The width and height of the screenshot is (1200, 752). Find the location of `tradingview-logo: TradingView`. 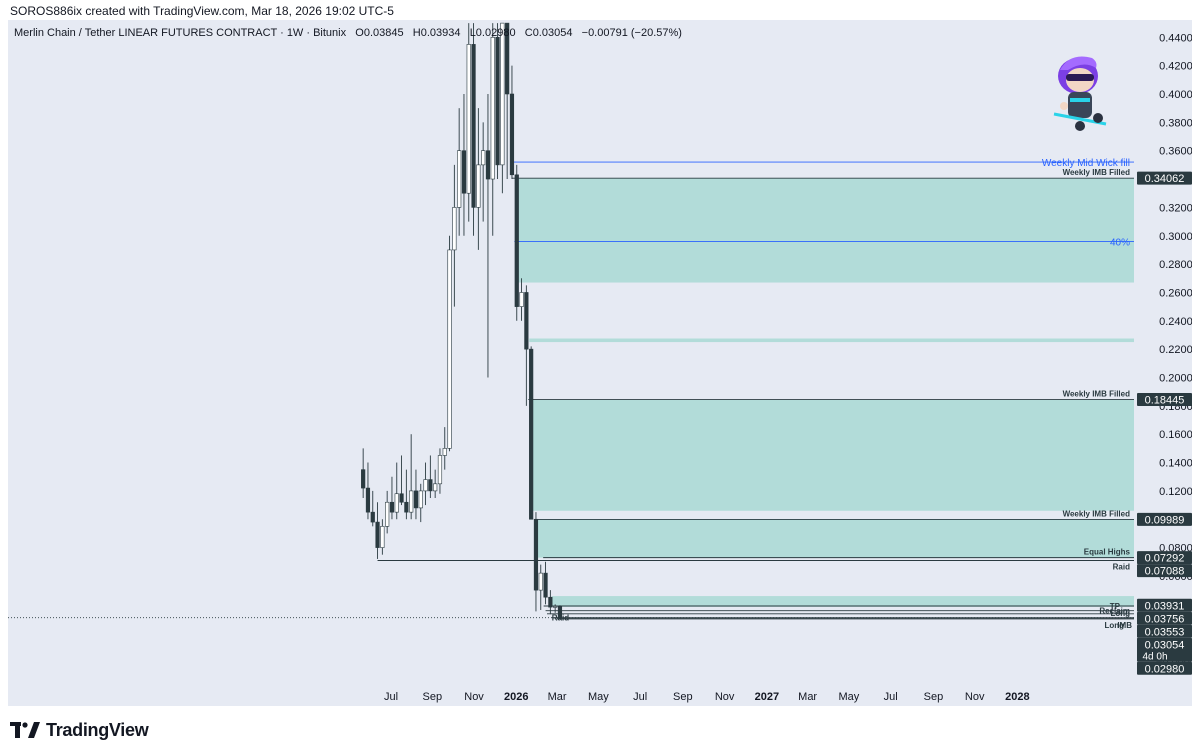

tradingview-logo: TradingView is located at coordinates (79, 730).